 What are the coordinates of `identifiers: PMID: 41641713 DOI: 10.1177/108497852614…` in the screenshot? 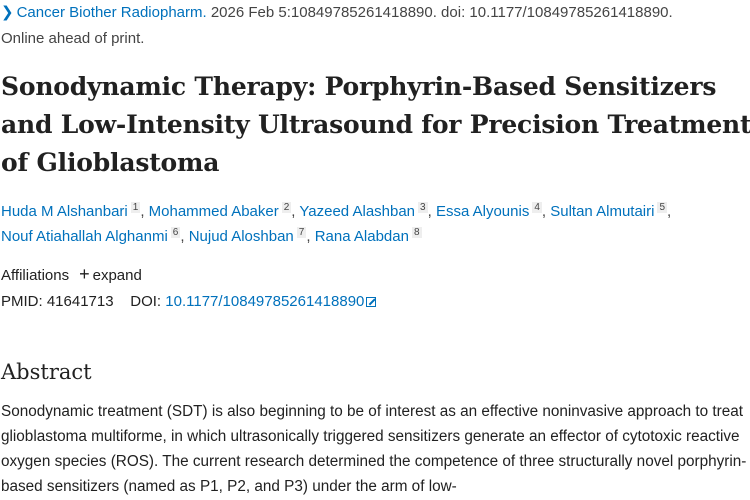 It's located at (375, 302).